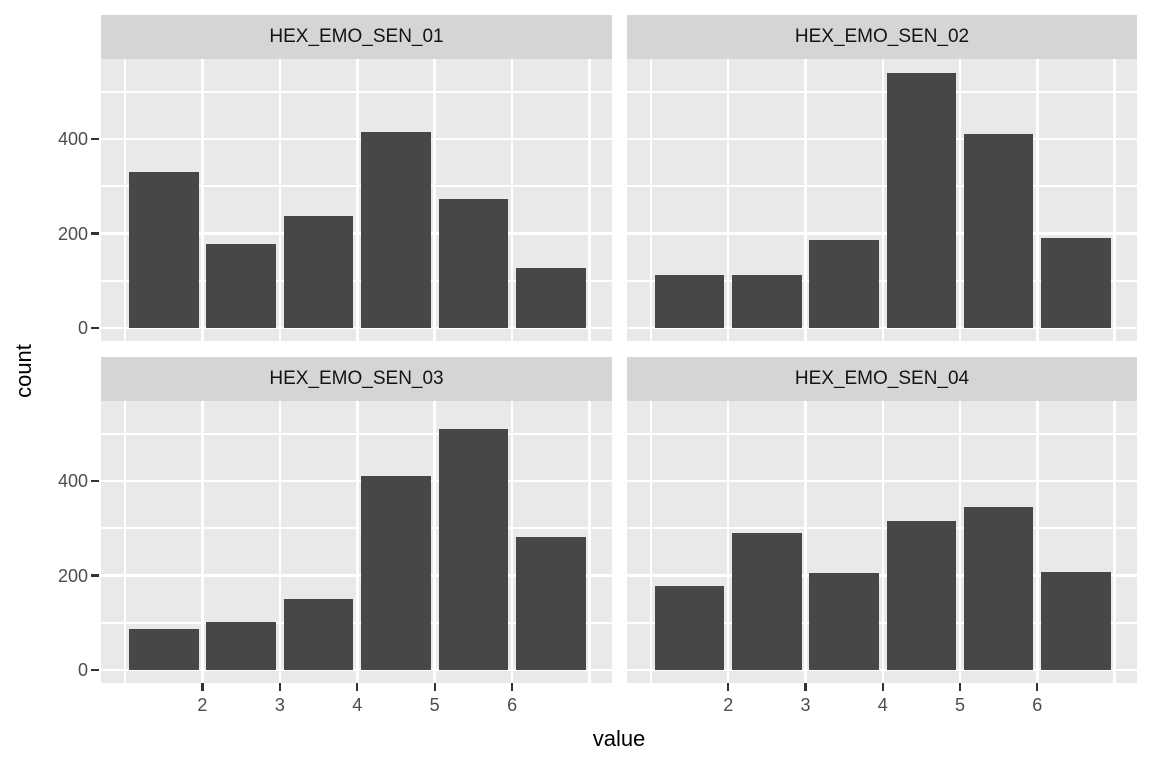  I want to click on facet-strip-label: HEX_EMO_SEN_02, so click(882, 36).